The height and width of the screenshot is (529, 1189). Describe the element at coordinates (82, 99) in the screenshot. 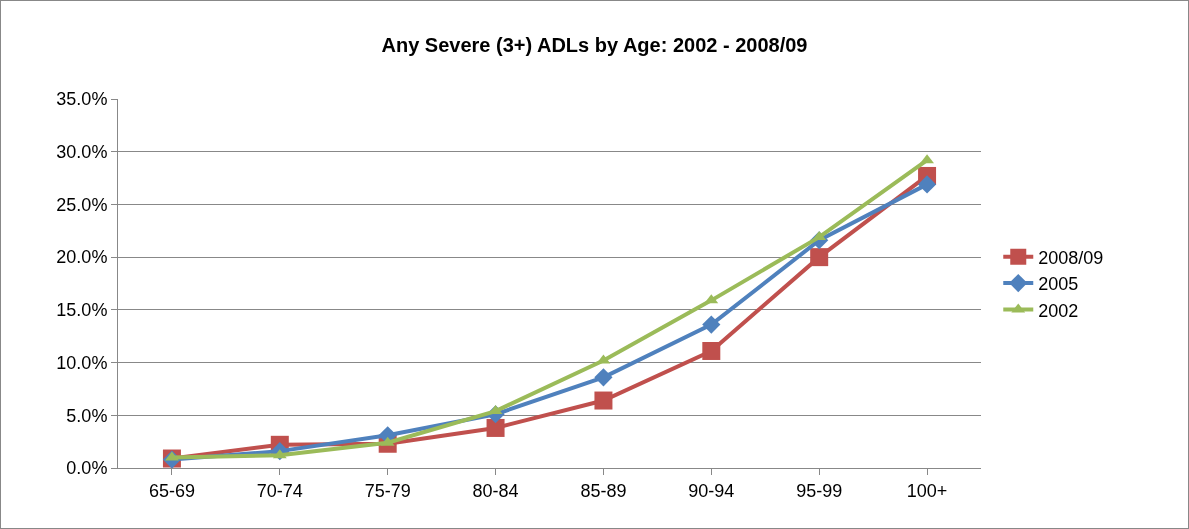

I see `y-tick-label: 35.0%` at that location.